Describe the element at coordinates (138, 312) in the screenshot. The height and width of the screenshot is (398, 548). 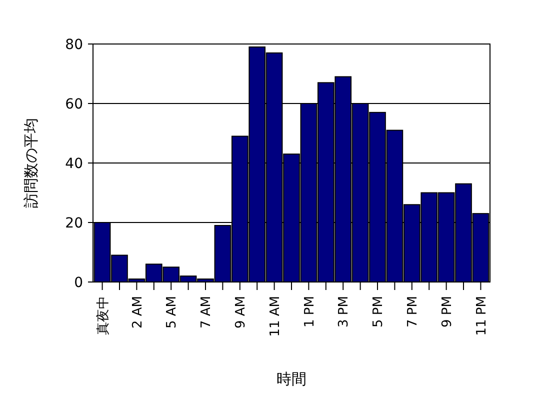
I see `x-tick-label: 2 AM` at that location.